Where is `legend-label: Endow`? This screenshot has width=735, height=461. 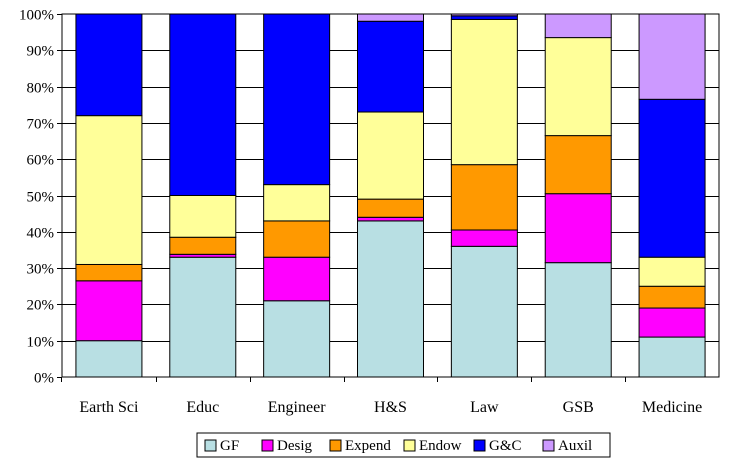
legend-label: Endow is located at coordinates (440, 446).